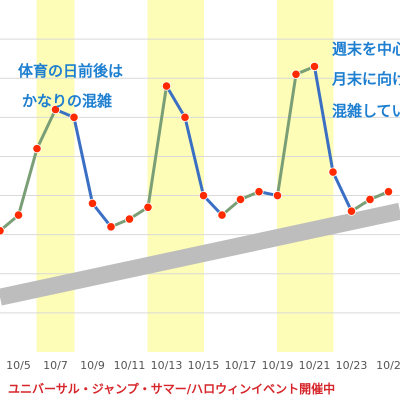 This screenshot has height=400, width=400. What do you see at coordinates (129, 219) in the screenshot?
I see `point-10/11` at bounding box center [129, 219].